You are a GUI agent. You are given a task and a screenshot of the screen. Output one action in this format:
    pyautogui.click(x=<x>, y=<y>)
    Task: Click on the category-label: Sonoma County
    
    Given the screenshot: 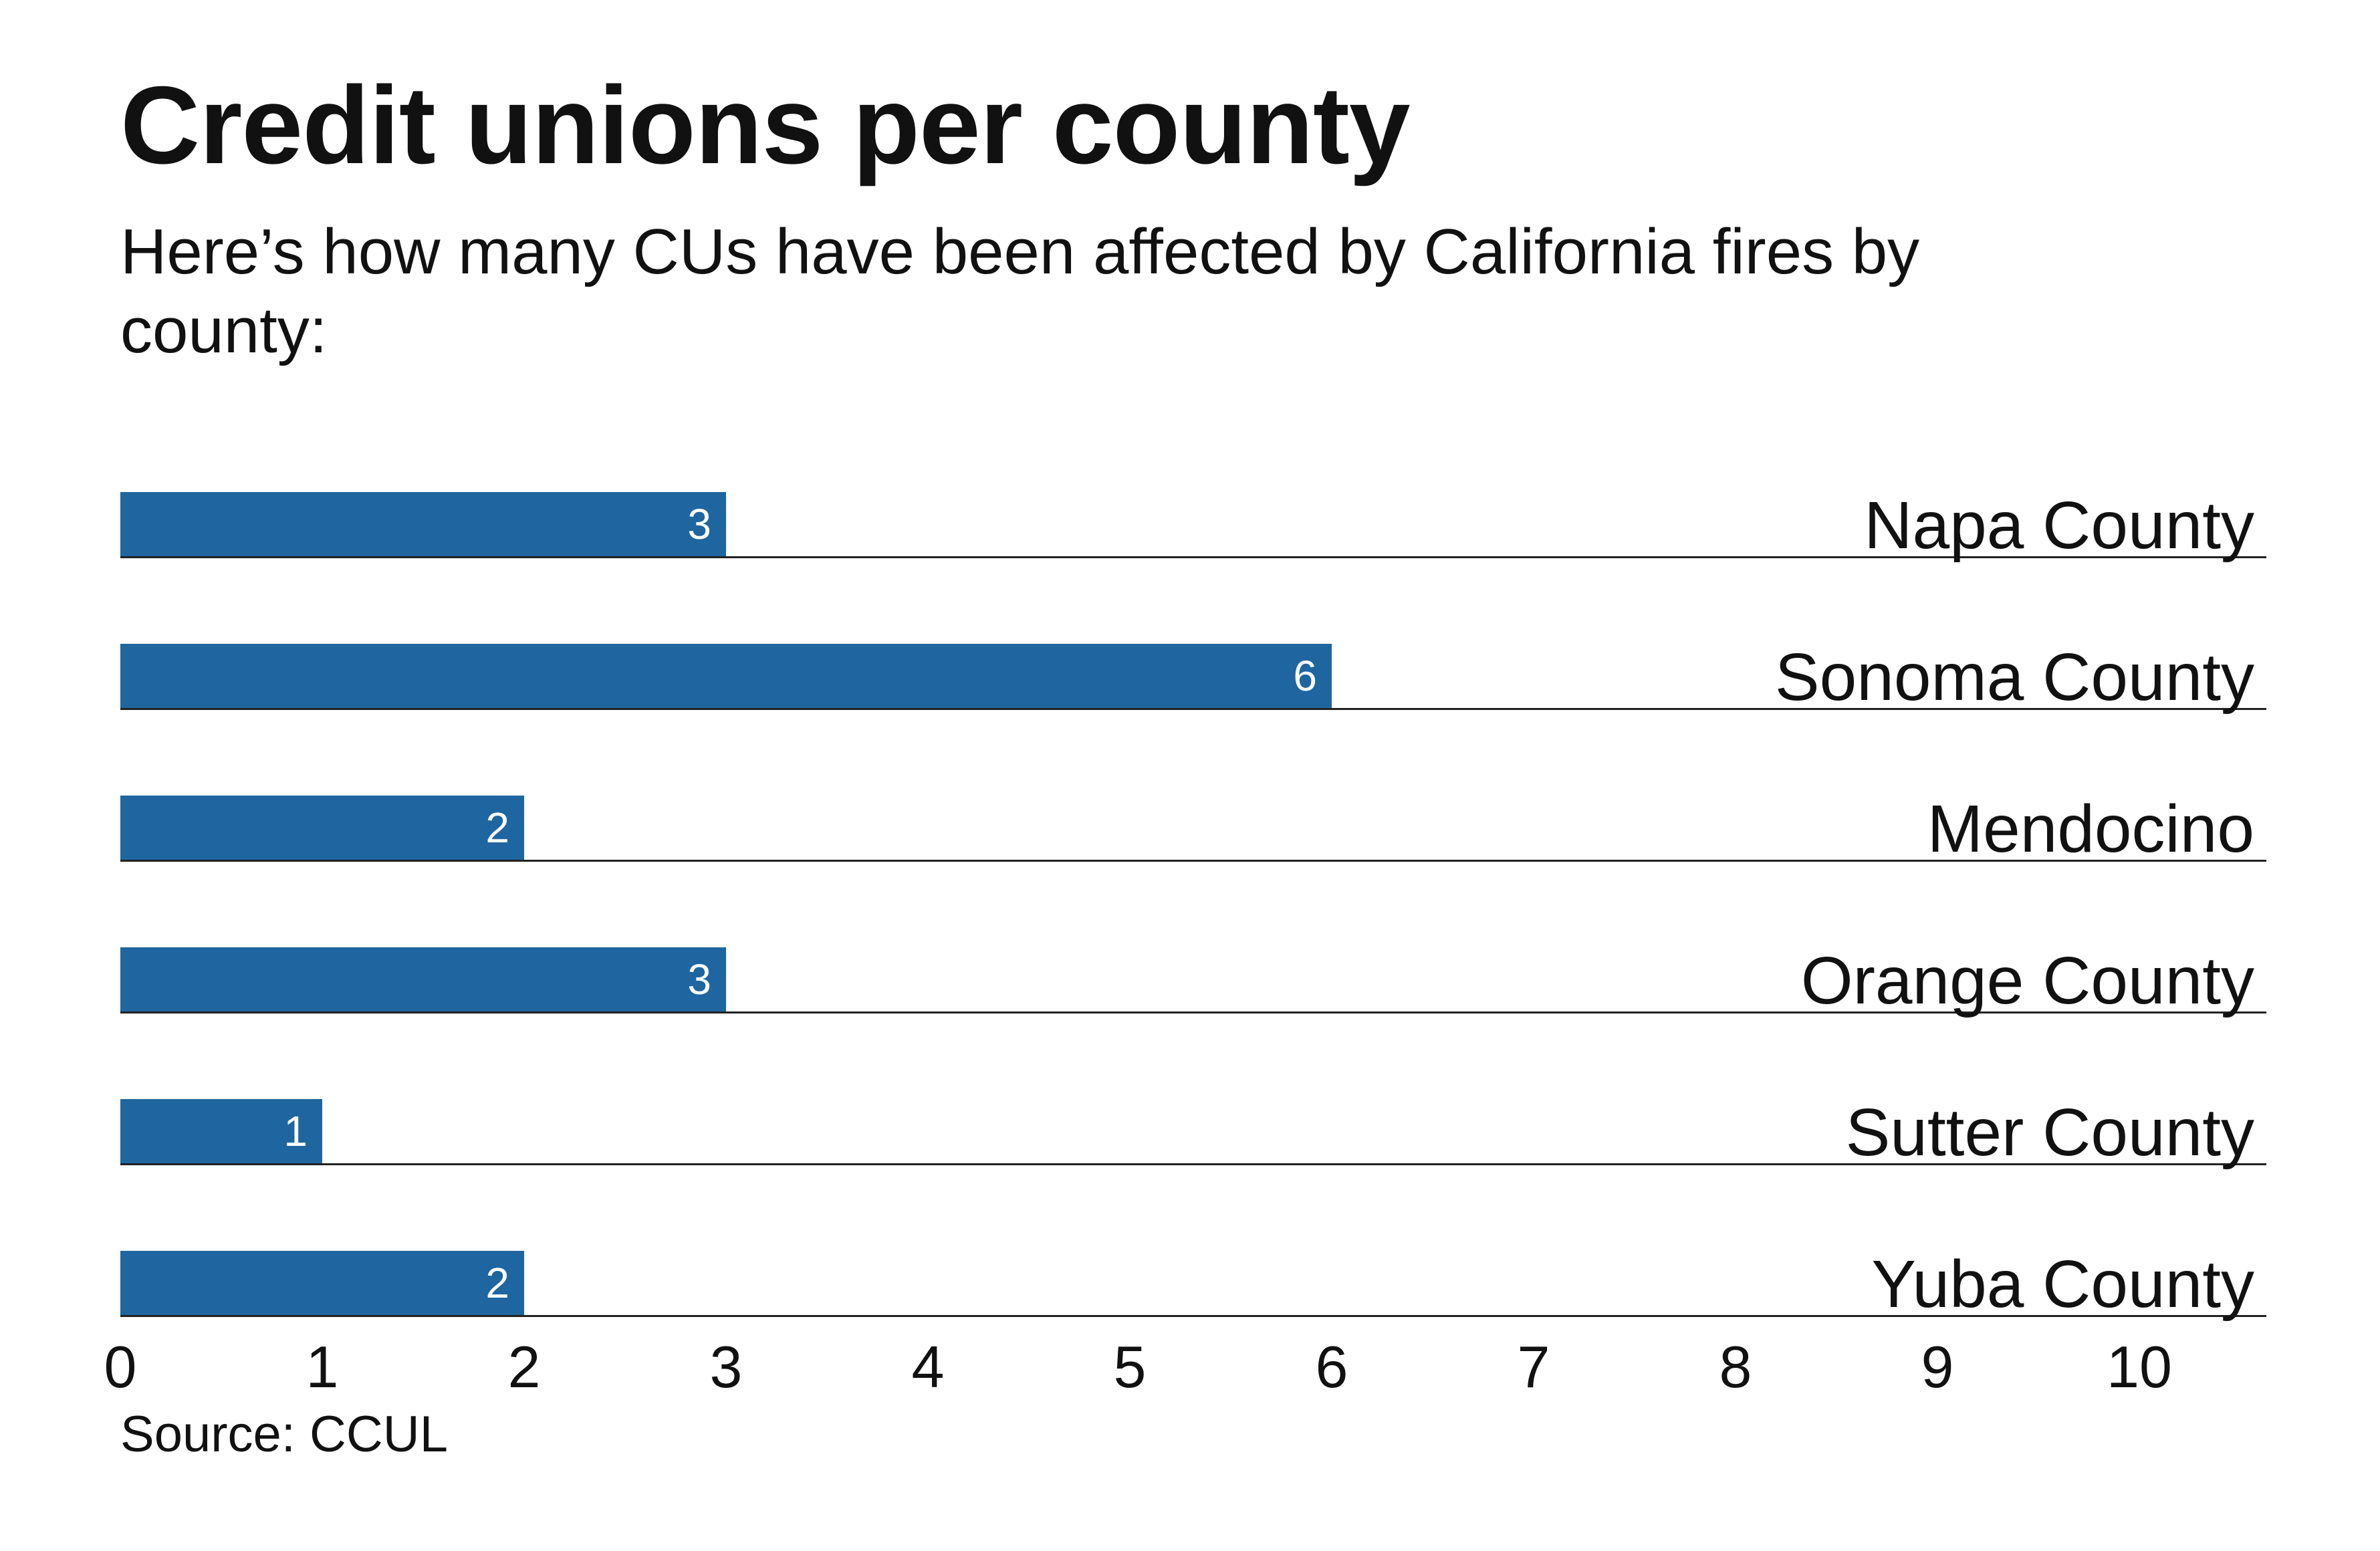 What is the action you would take?
    pyautogui.click(x=2014, y=677)
    